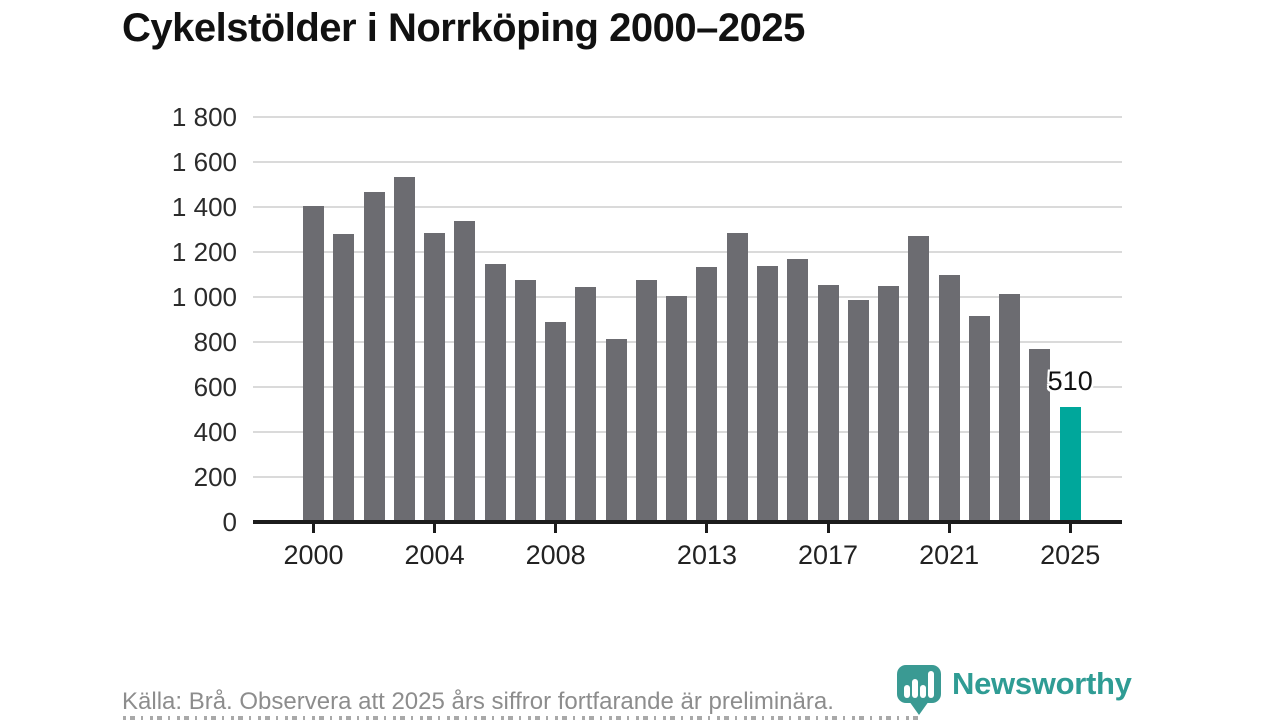 The width and height of the screenshot is (1280, 720). I want to click on bar-2013, so click(707, 394).